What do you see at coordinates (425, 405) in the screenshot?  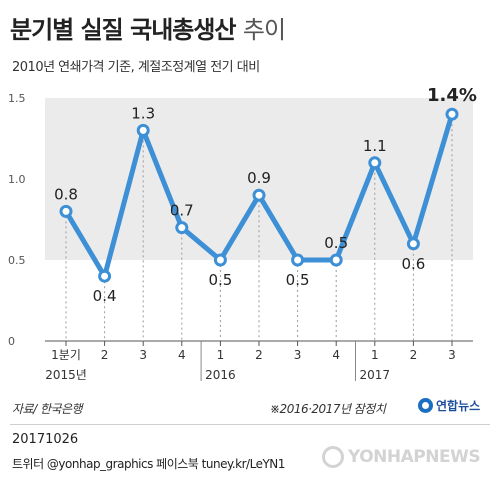 I see `yonhap-logo-icon` at bounding box center [425, 405].